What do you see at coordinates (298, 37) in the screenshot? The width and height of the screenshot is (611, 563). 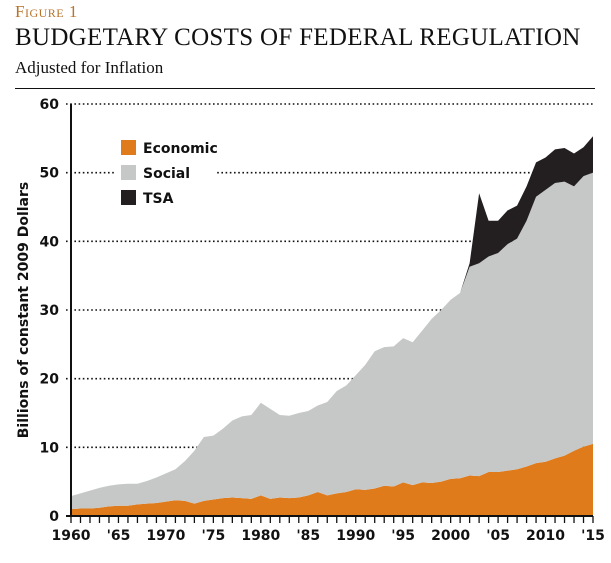 I see `chart-title: BUDGETARY COSTS OF FEDERAL REGULATION` at bounding box center [298, 37].